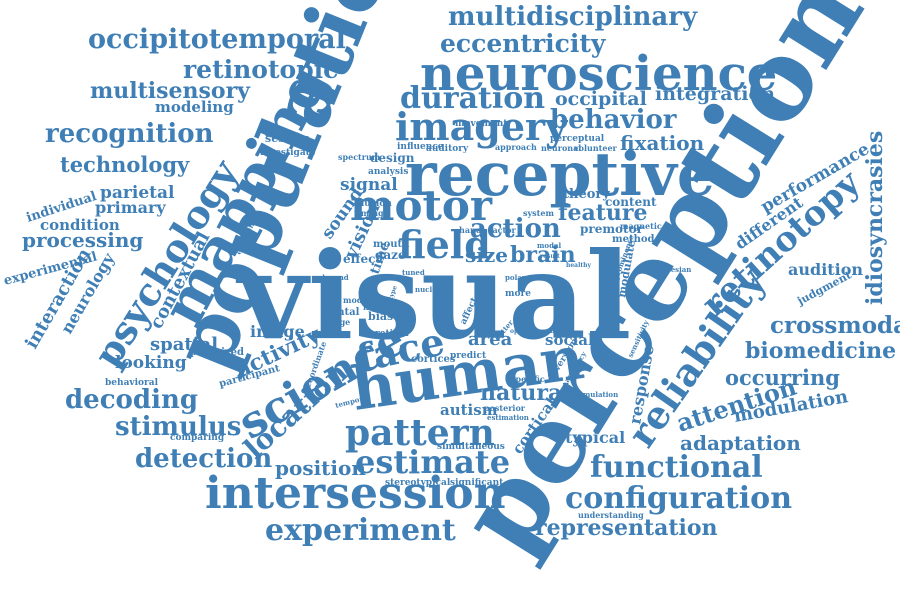 The image size is (900, 603). I want to click on word-idiosyncrasies: idiosyncrasies, so click(875, 218).